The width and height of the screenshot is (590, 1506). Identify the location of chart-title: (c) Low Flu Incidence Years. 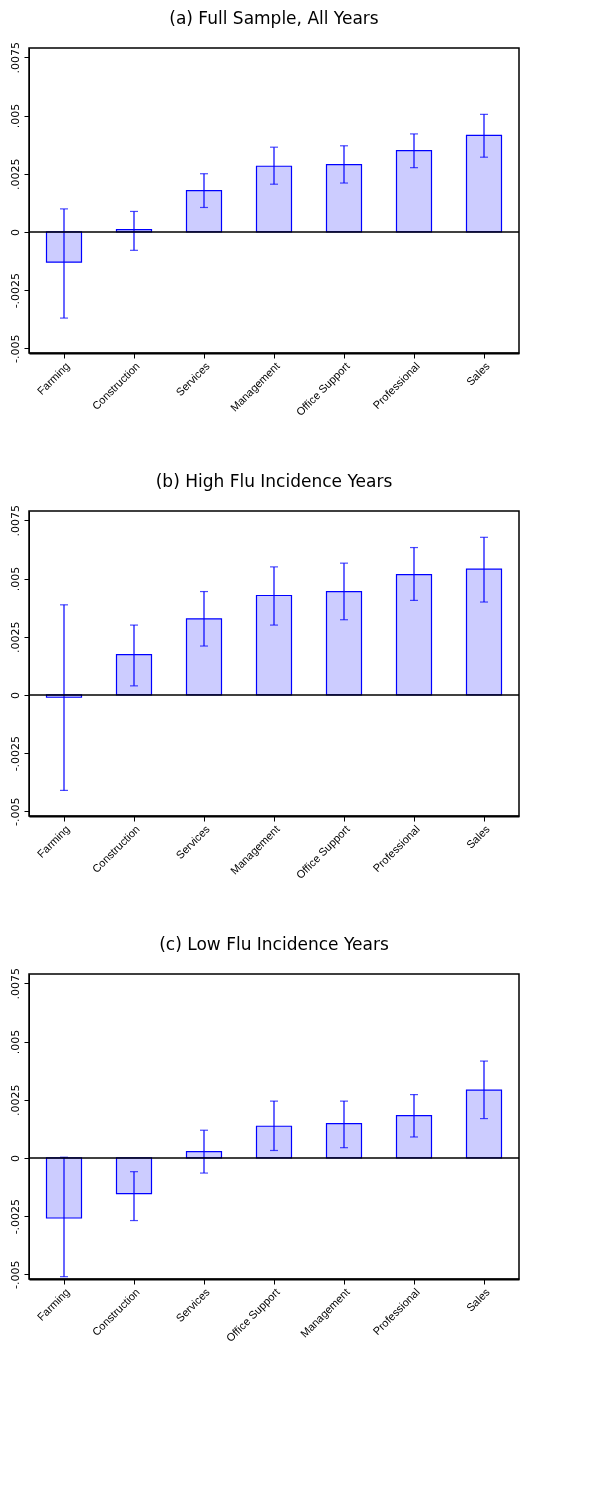
(274, 943).